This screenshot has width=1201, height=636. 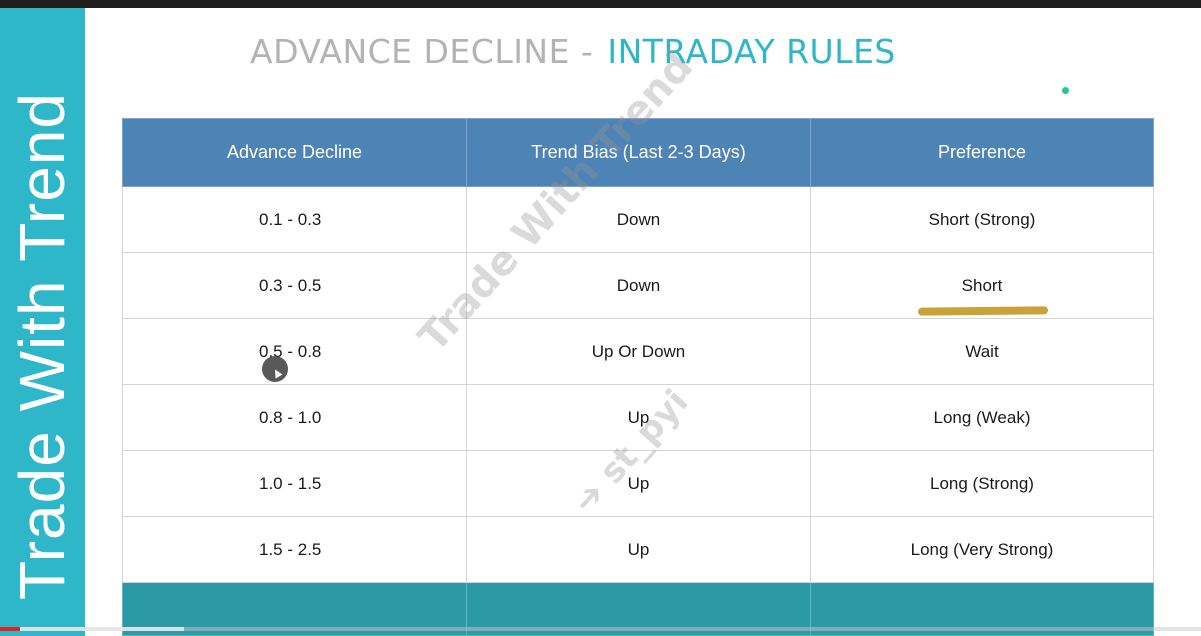 I want to click on cell-preference: Long (Strong), so click(x=982, y=483).